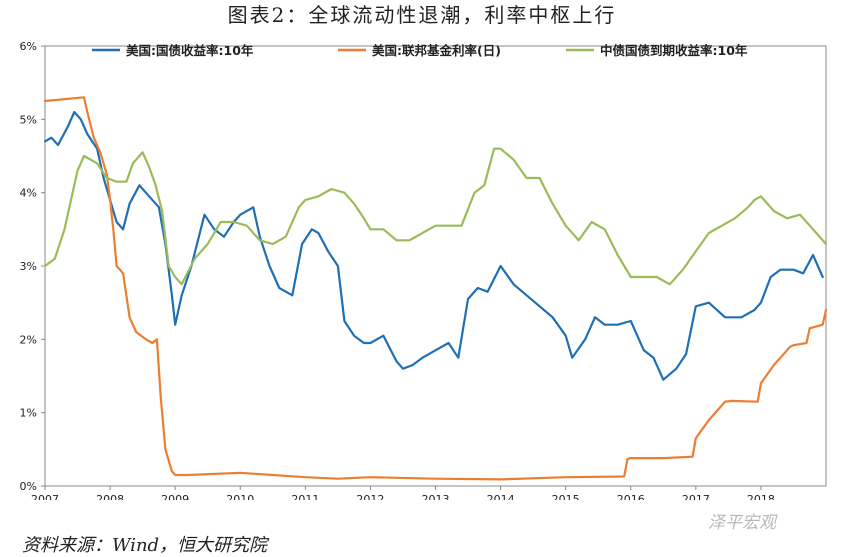 Image resolution: width=844 pixels, height=557 pixels. Describe the element at coordinates (110, 496) in the screenshot. I see `x-tick-label: 2008` at that location.